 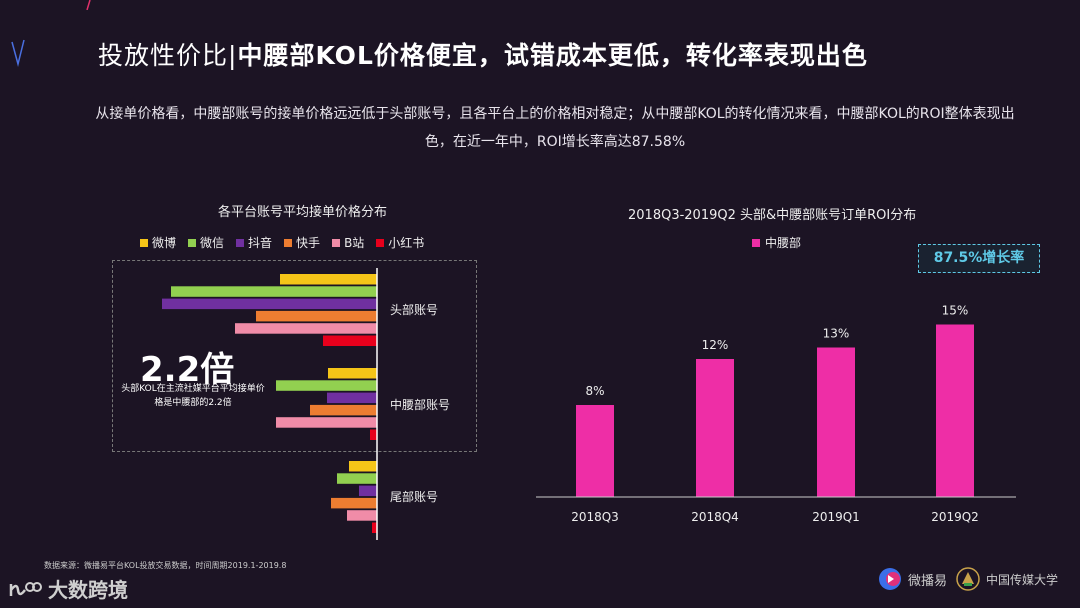 I want to click on brand-name-left: 大数跨境, so click(x=88, y=590).